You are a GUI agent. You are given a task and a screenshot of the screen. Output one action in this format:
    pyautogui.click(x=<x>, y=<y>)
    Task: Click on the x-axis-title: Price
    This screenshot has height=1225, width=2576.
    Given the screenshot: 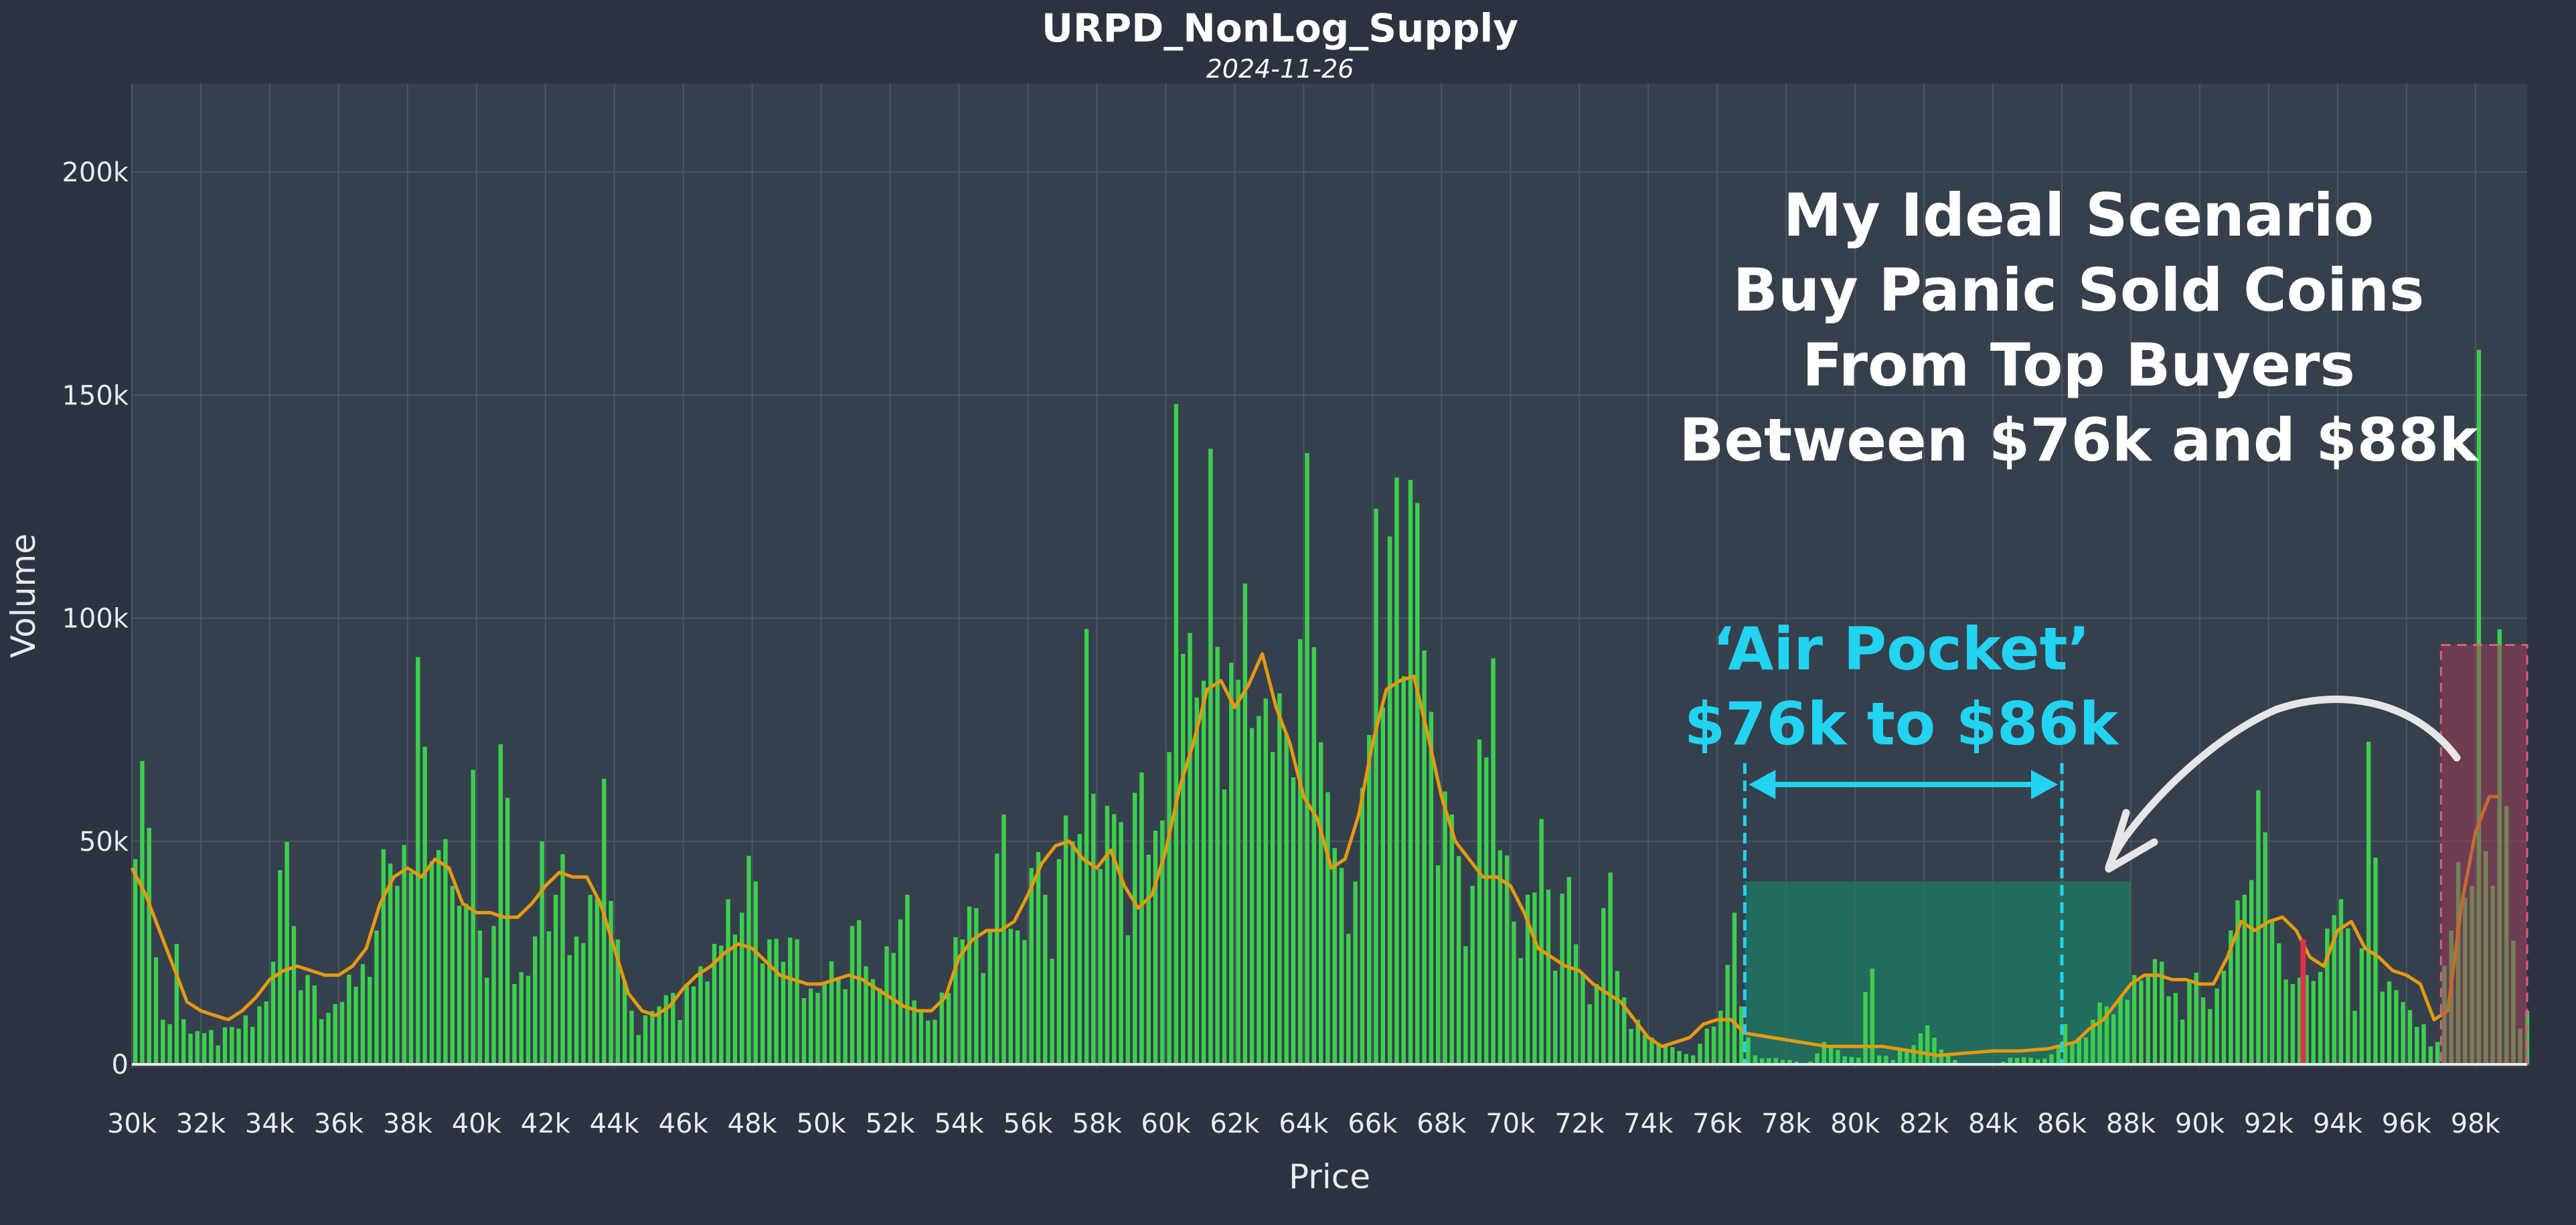 What is the action you would take?
    pyautogui.click(x=1330, y=1176)
    